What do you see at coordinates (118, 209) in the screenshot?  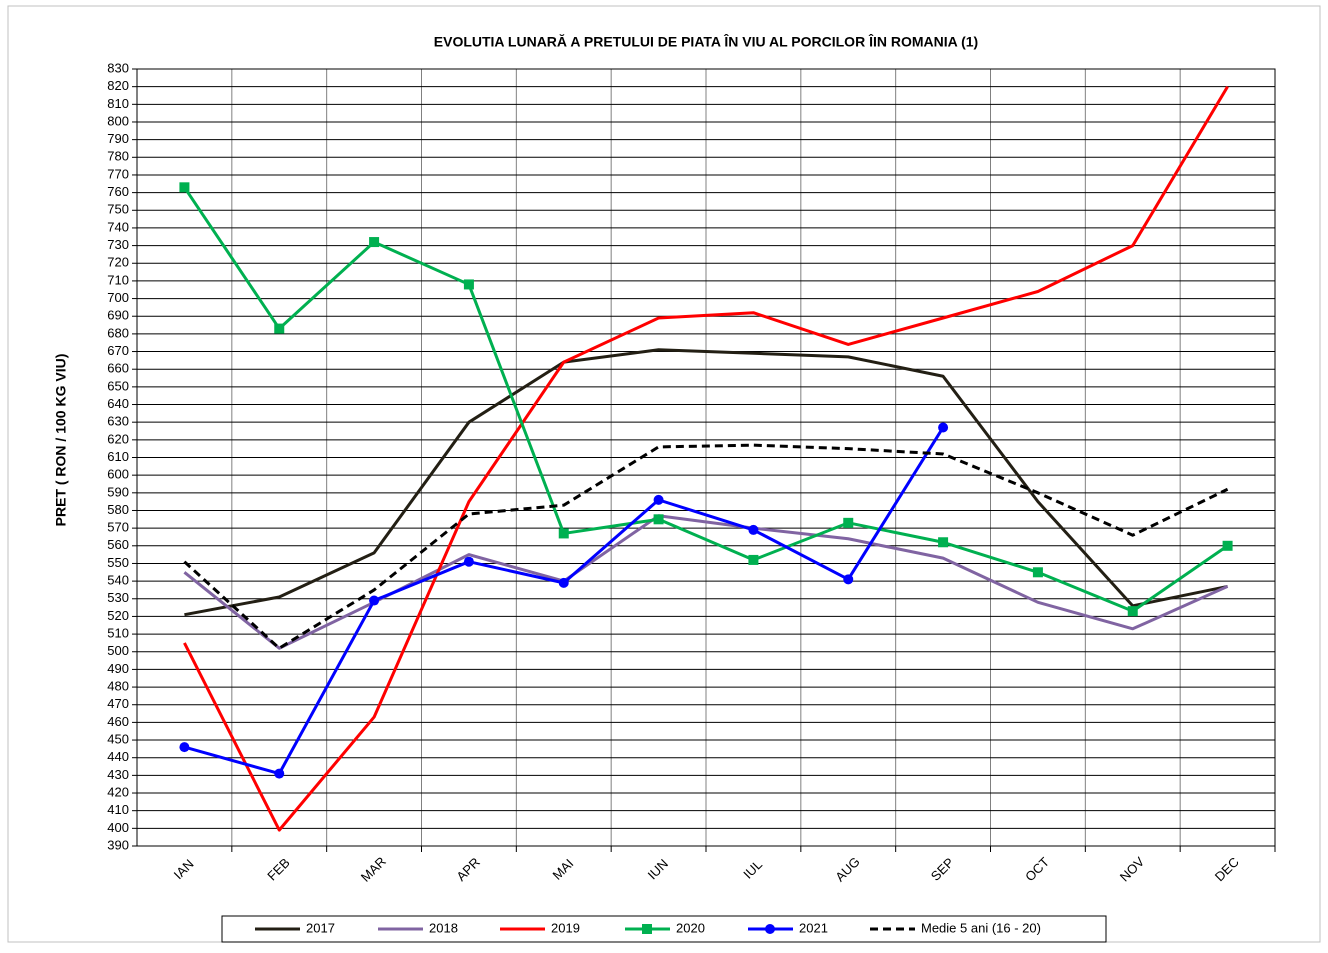 I see `y-tick-label: 750` at bounding box center [118, 209].